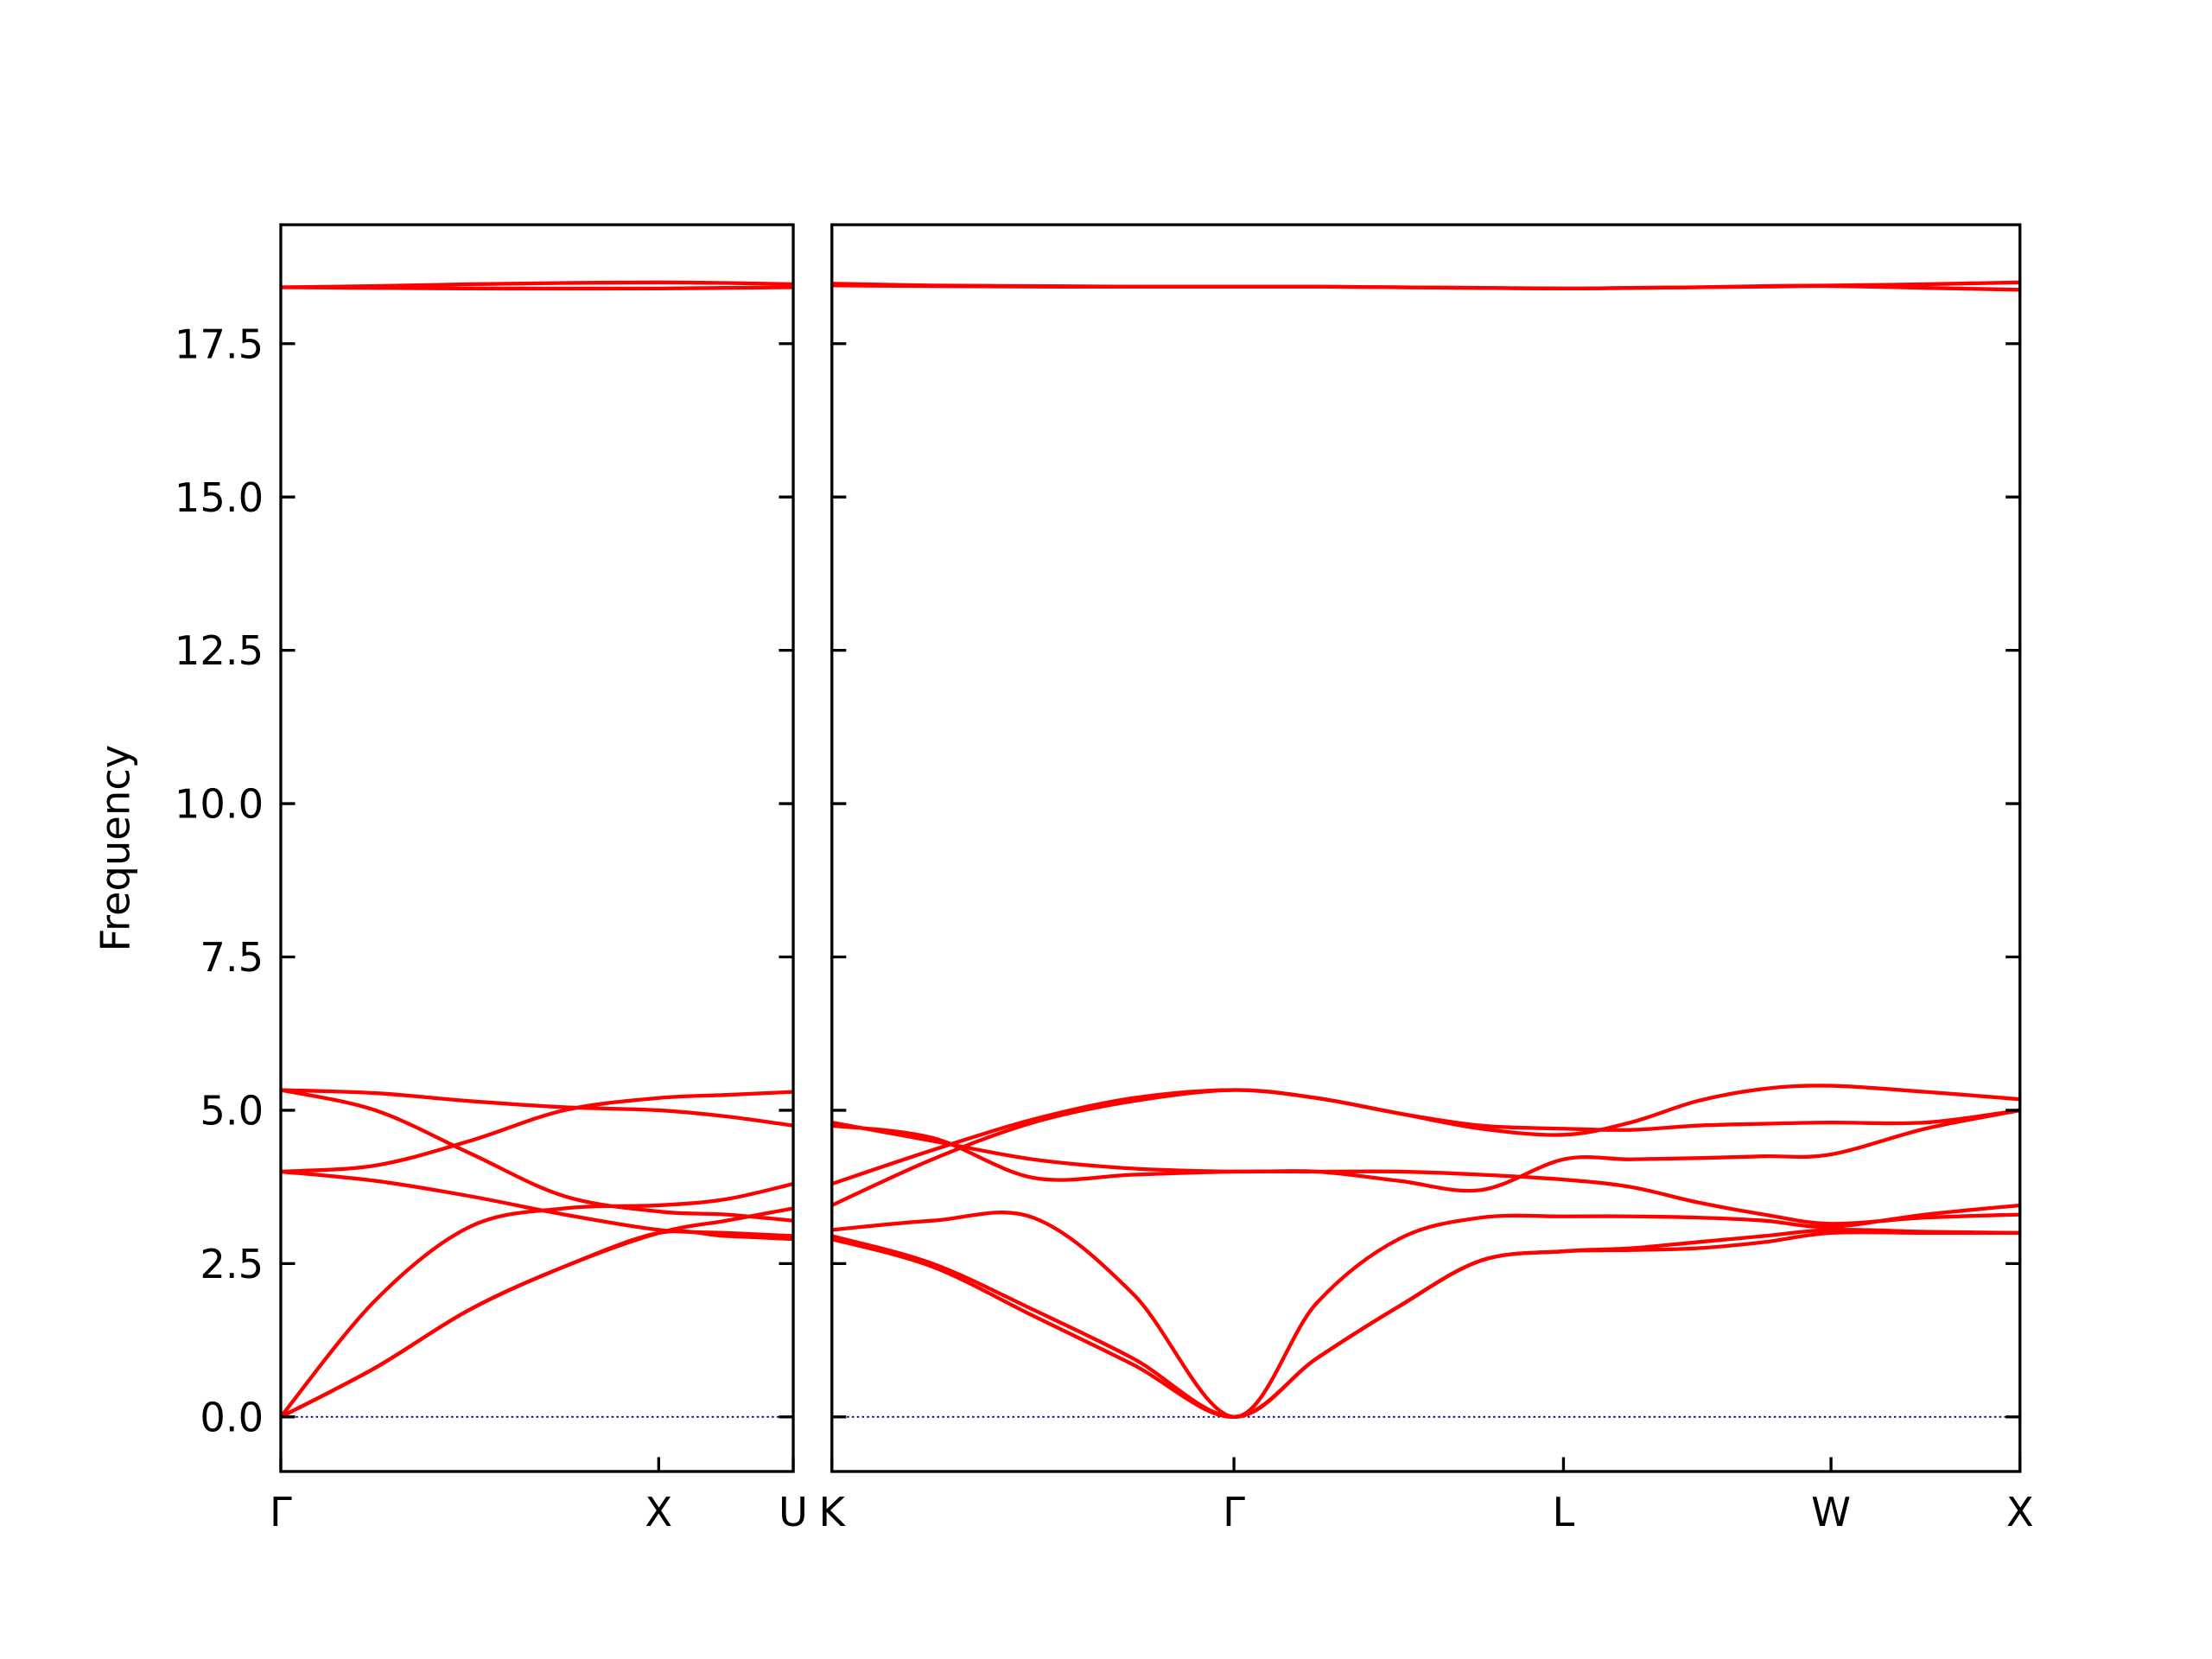 This screenshot has height=1659, width=2212. What do you see at coordinates (115, 848) in the screenshot?
I see `y-axis-label: Frequency` at bounding box center [115, 848].